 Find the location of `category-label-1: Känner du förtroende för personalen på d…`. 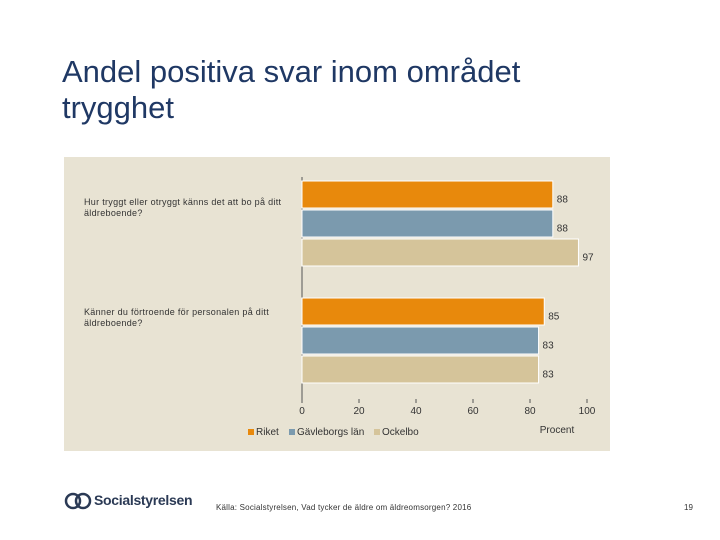

category-label-1: Känner du förtroende för personalen på d… is located at coordinates (177, 317).